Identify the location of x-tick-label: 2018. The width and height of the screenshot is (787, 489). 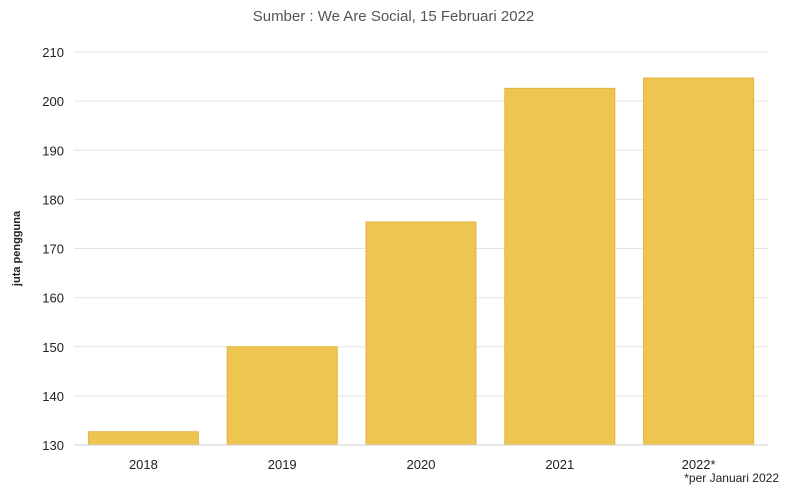
(143, 464).